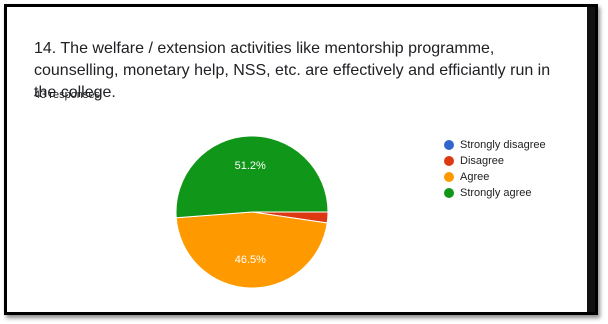 The image size is (608, 324). I want to click on response-count: 43 responses, so click(67, 95).